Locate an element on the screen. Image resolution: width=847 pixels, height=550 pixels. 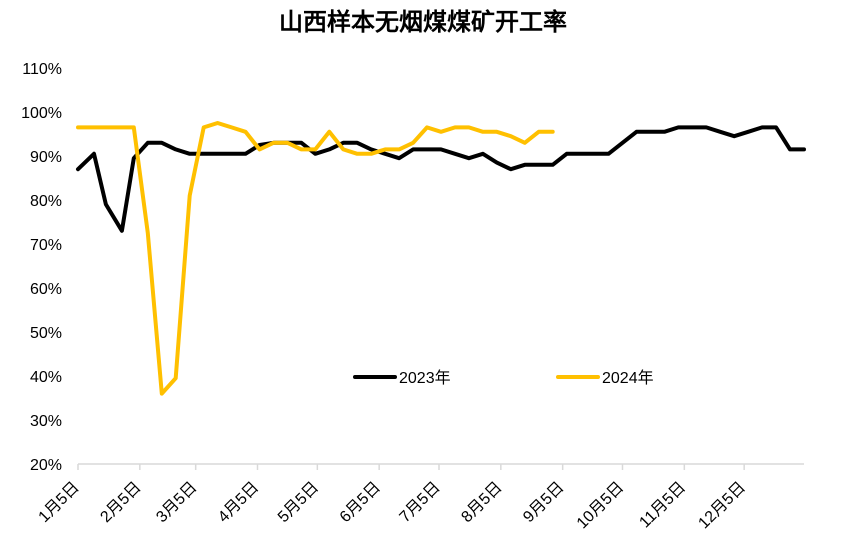
x-tick-label: 7月5日 is located at coordinates (420, 502).